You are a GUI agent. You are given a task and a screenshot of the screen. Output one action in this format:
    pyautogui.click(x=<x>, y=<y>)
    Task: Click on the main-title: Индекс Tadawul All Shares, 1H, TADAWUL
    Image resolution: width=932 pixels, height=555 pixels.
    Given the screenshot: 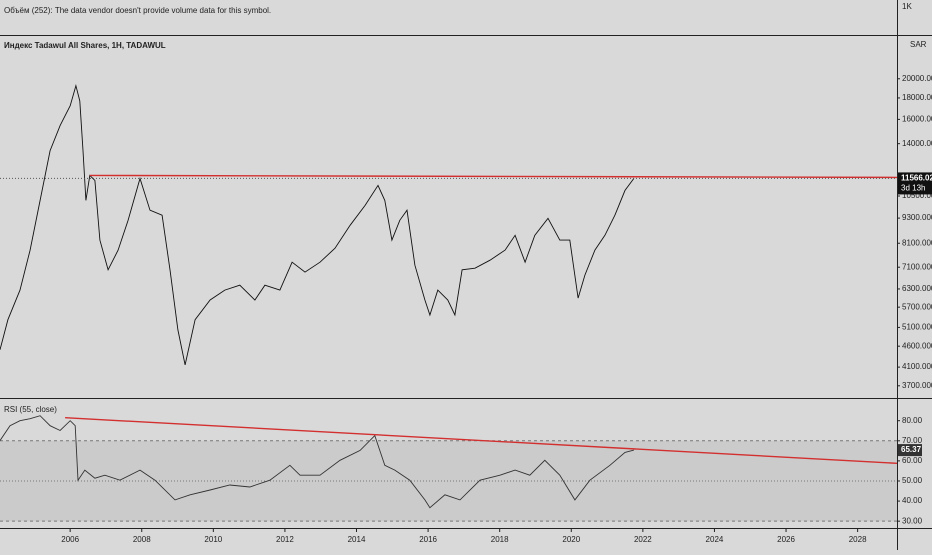 What is the action you would take?
    pyautogui.click(x=85, y=45)
    